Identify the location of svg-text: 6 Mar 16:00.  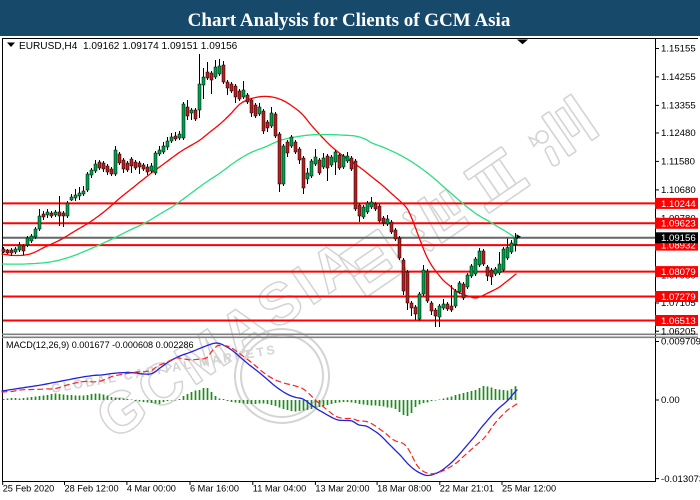
(214, 489).